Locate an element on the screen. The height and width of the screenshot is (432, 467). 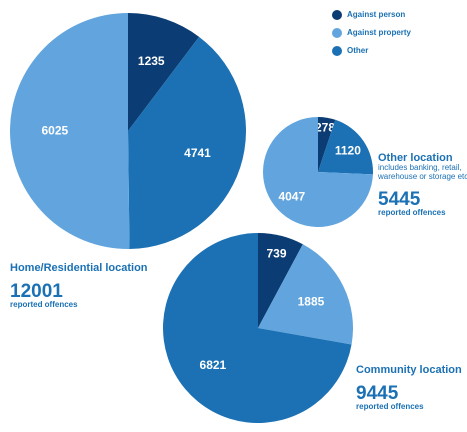
pie-title: Home/Residential location is located at coordinates (79, 268).